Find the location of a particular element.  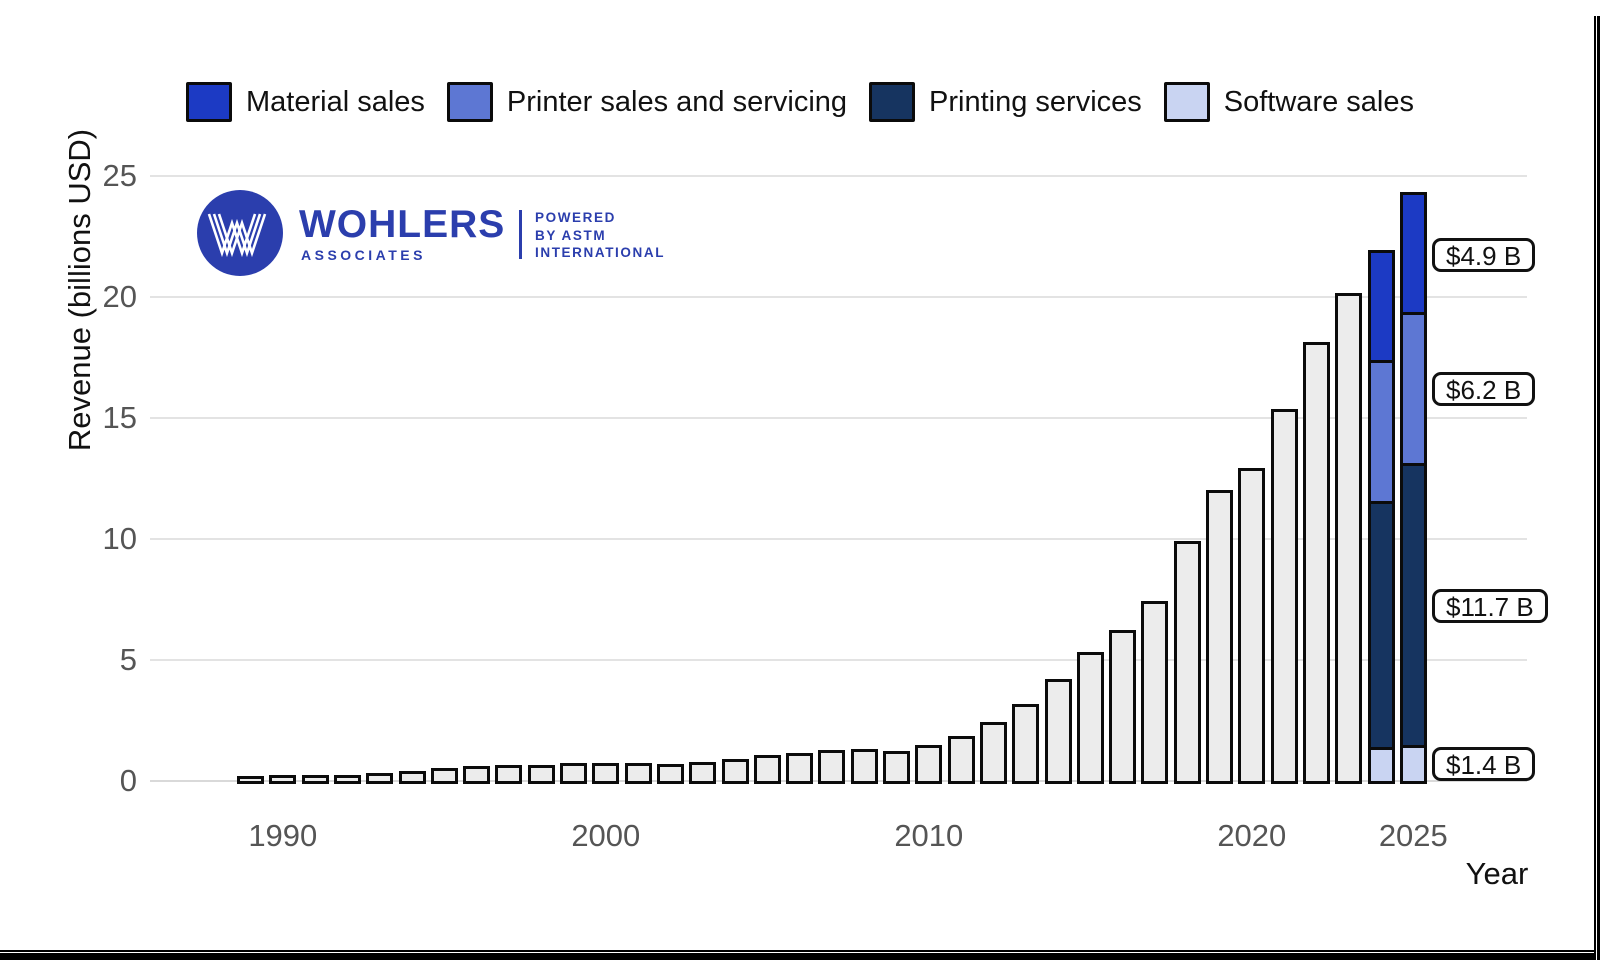

bar-1992 is located at coordinates (347, 779).